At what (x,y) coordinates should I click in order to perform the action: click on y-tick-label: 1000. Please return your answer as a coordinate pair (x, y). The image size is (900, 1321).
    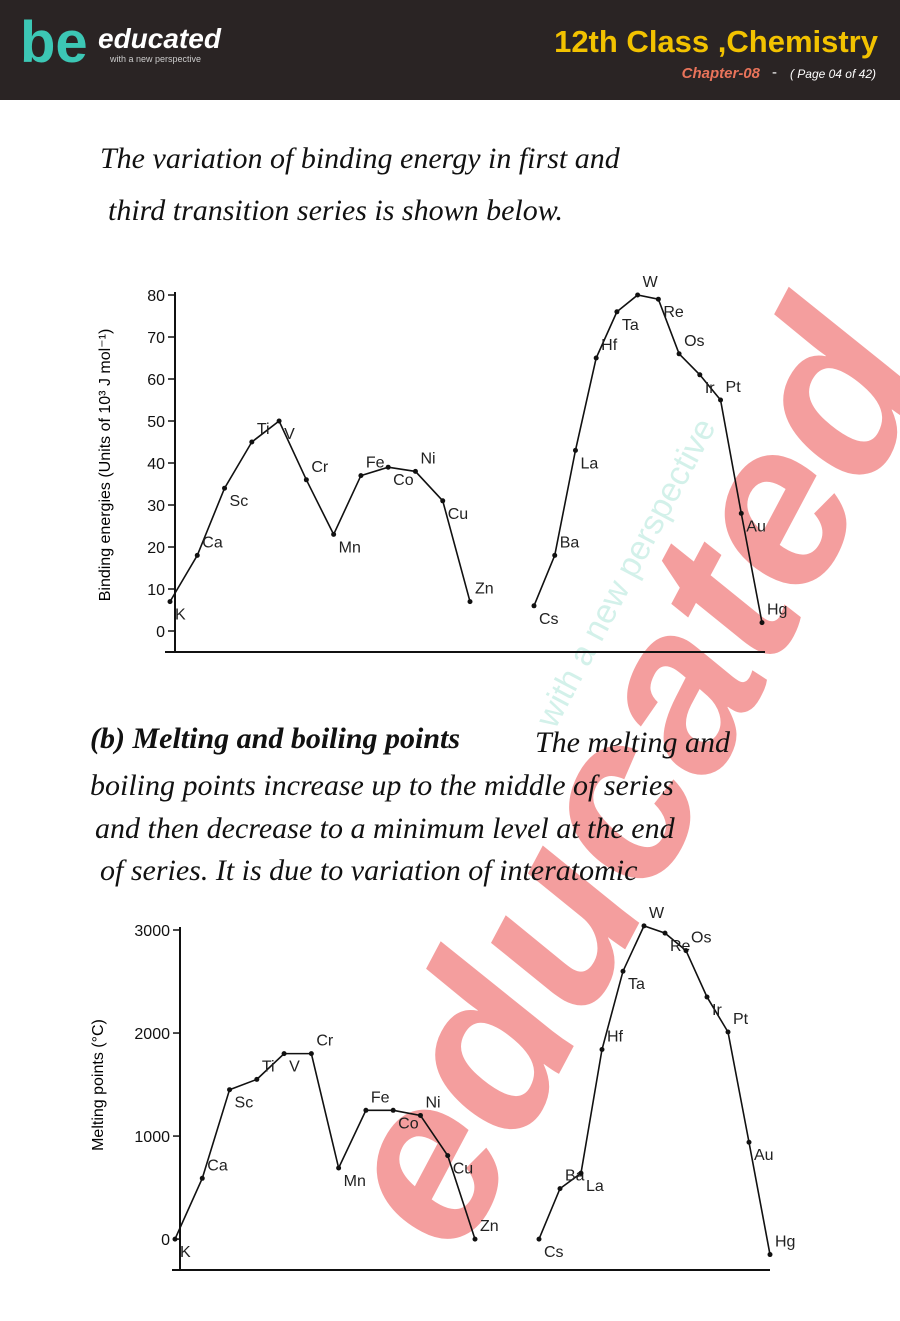
    Looking at the image, I should click on (152, 1137).